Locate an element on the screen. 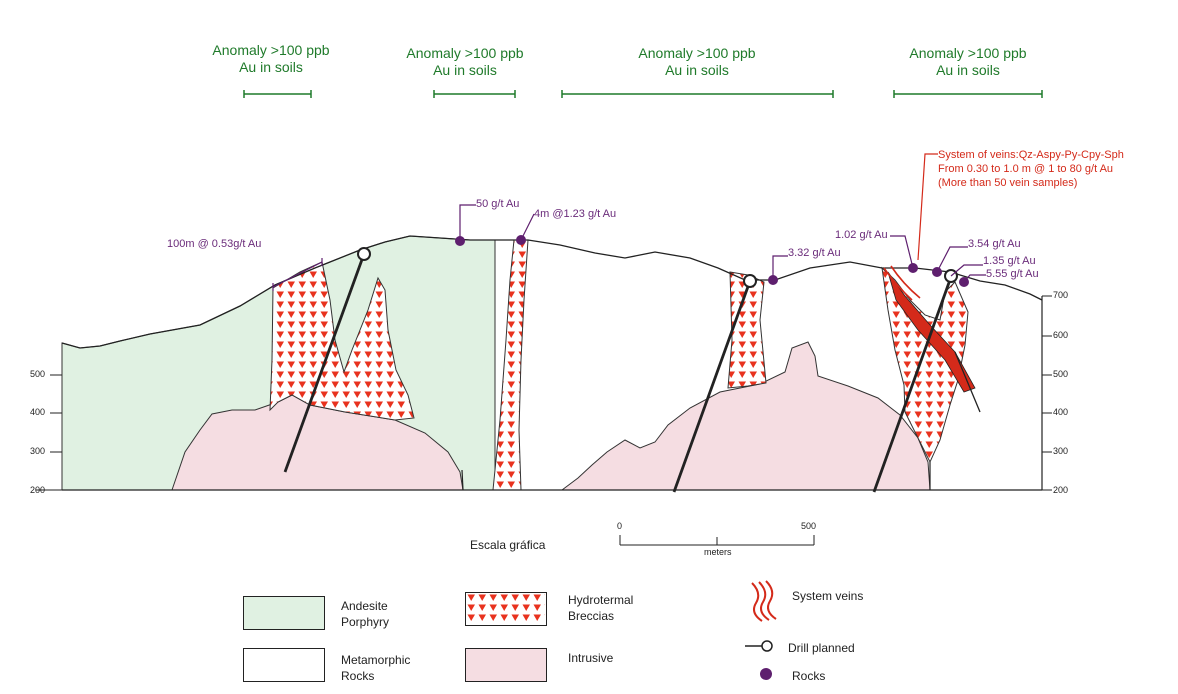  legend-andesite-label: Andesite Porphyry is located at coordinates (365, 614).